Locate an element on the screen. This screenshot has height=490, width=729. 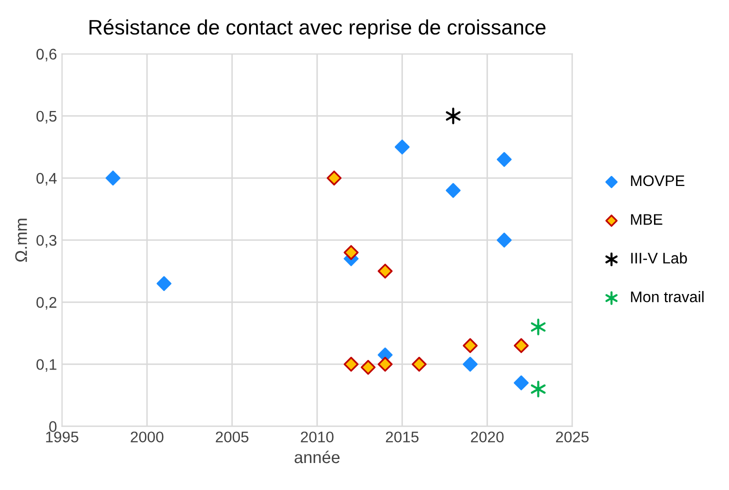
x-tick-label: 2005 is located at coordinates (232, 437).